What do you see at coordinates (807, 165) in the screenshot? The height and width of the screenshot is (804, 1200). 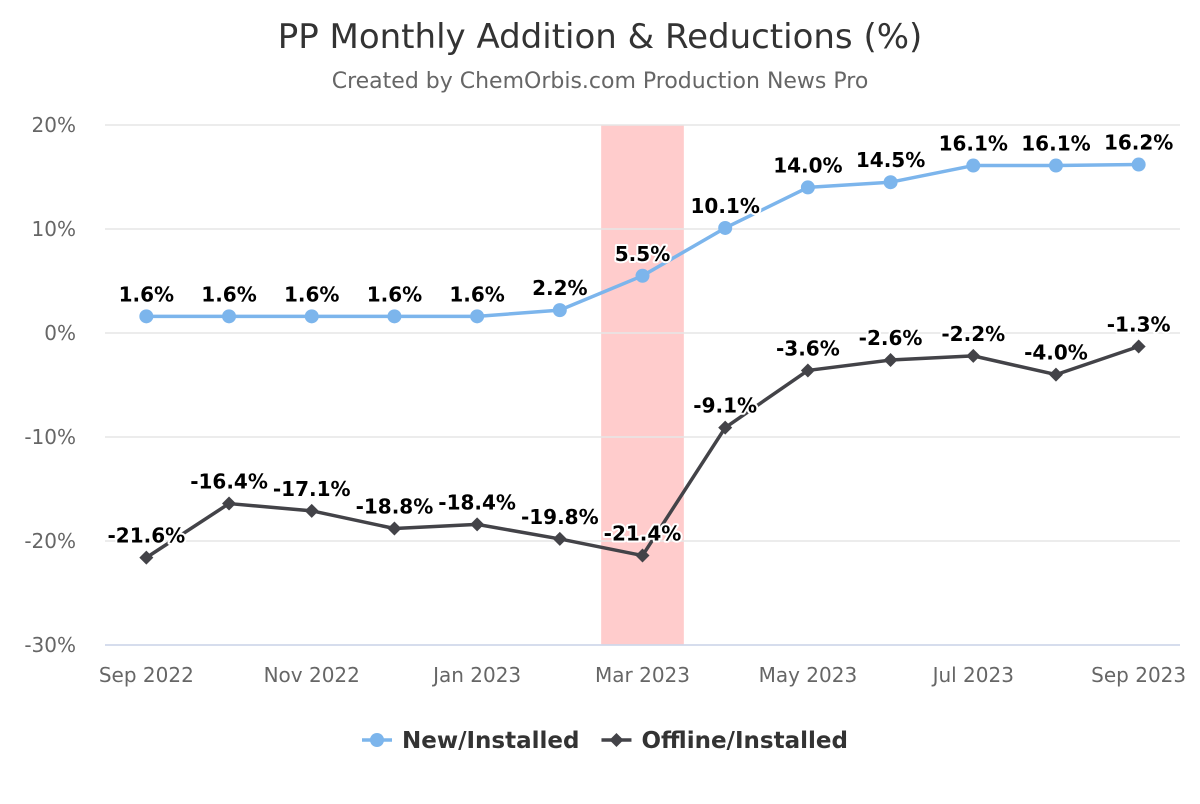 I see `data-label: 14.0%` at bounding box center [807, 165].